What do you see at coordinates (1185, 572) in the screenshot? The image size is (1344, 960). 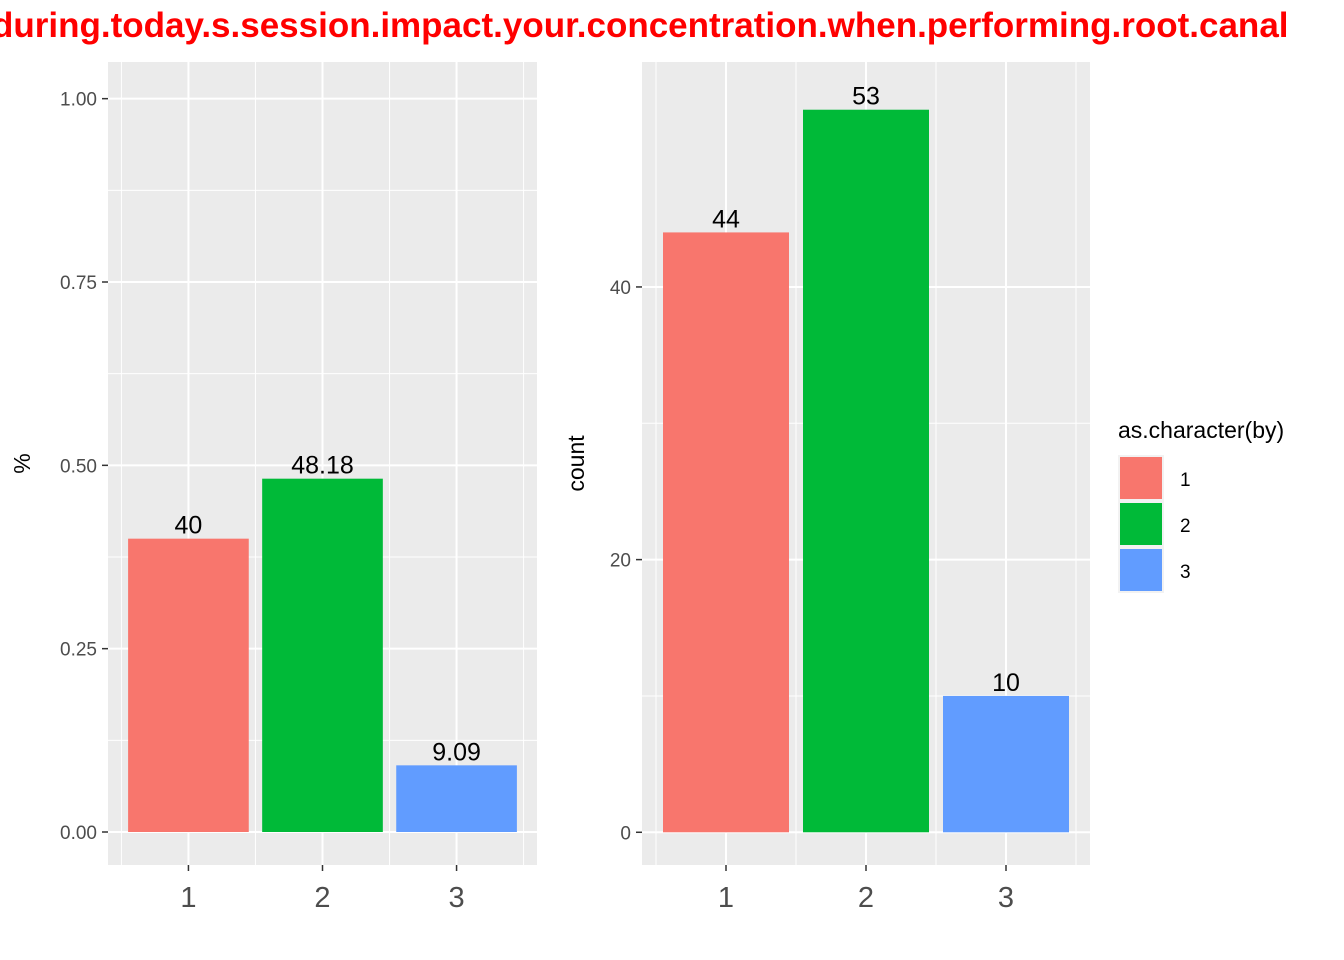 I see `legend-label: 3` at bounding box center [1185, 572].